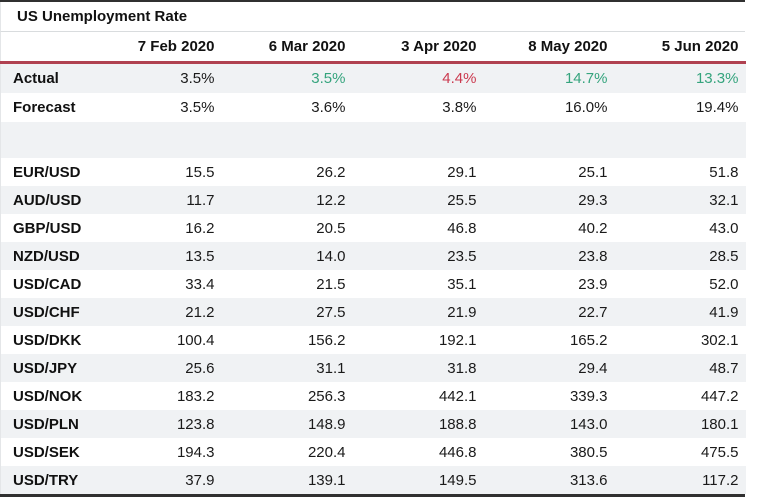 The height and width of the screenshot is (503, 758). What do you see at coordinates (331, 284) in the screenshot?
I see `value-cell: 21.5` at bounding box center [331, 284].